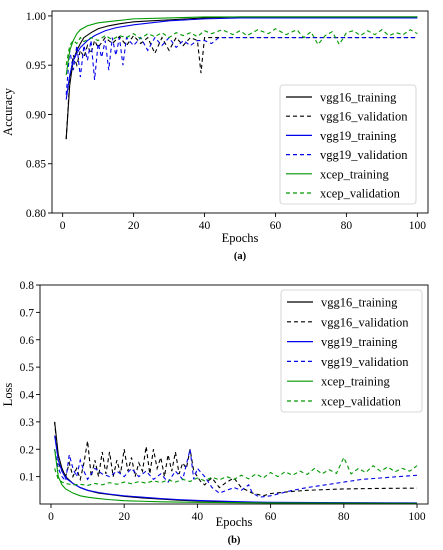 This screenshot has width=443, height=550. I want to click on acc-legend-label: vgg19_training, so click(358, 136).